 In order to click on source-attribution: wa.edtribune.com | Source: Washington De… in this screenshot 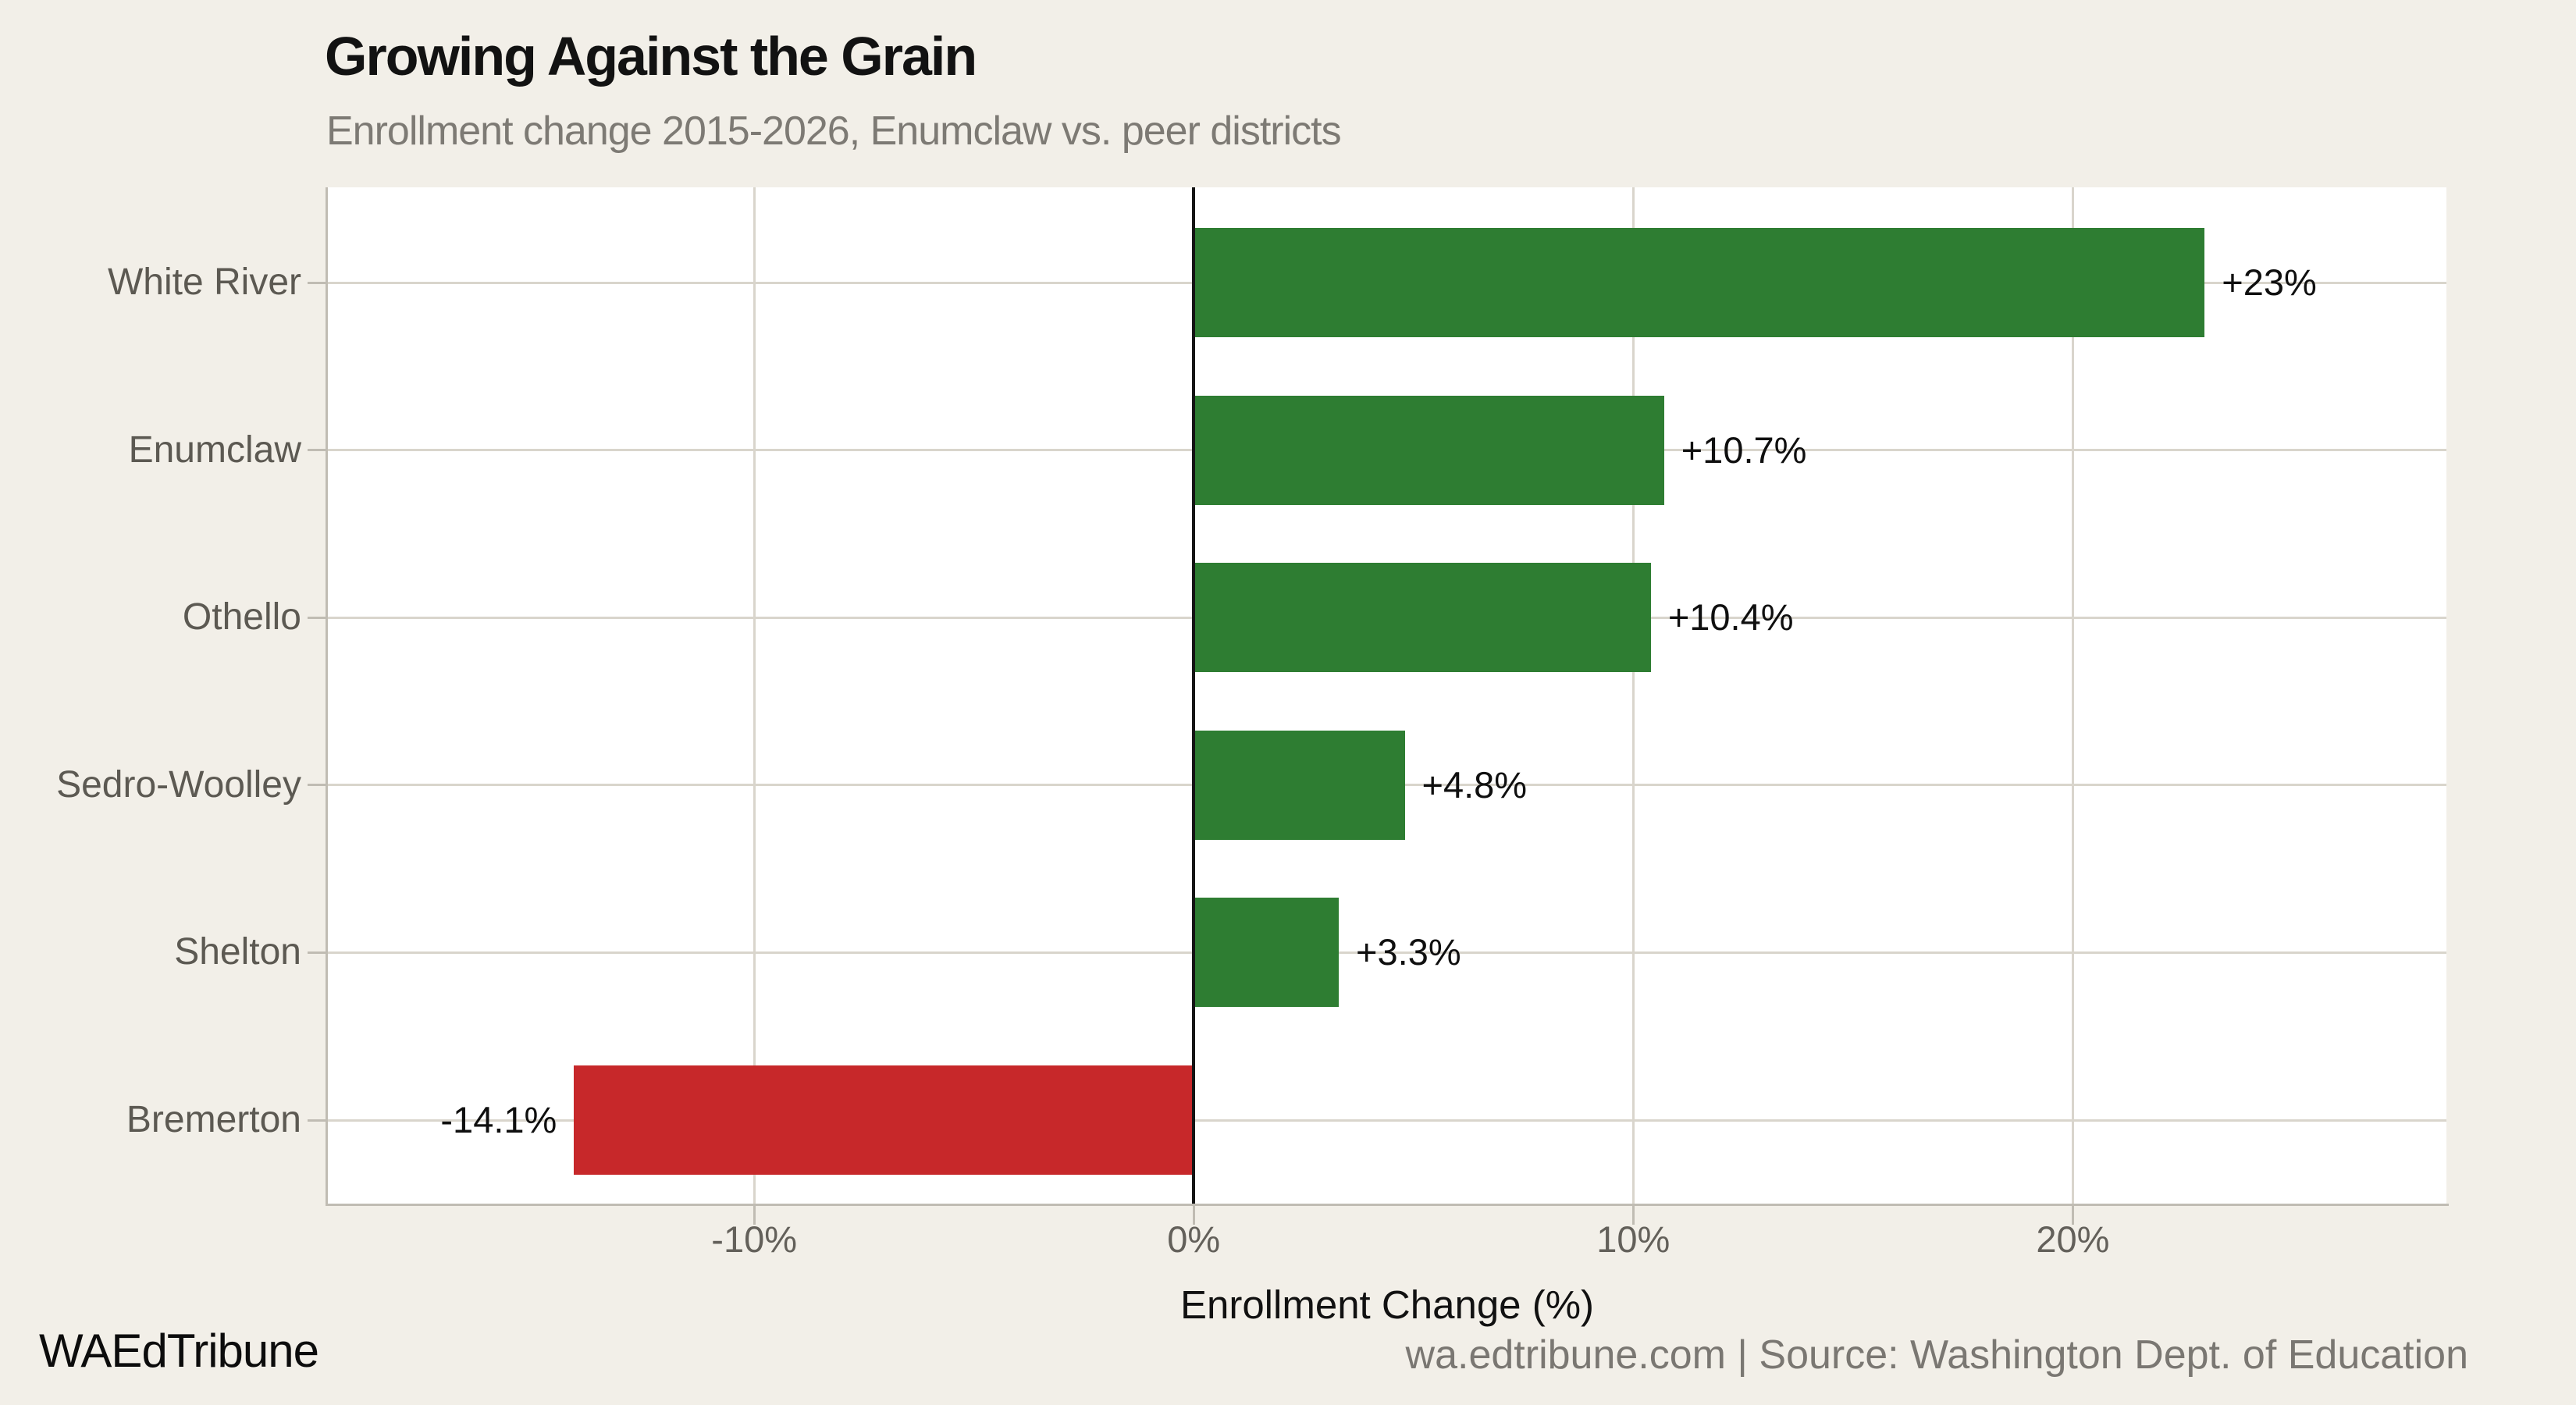, I will do `click(1937, 1355)`.